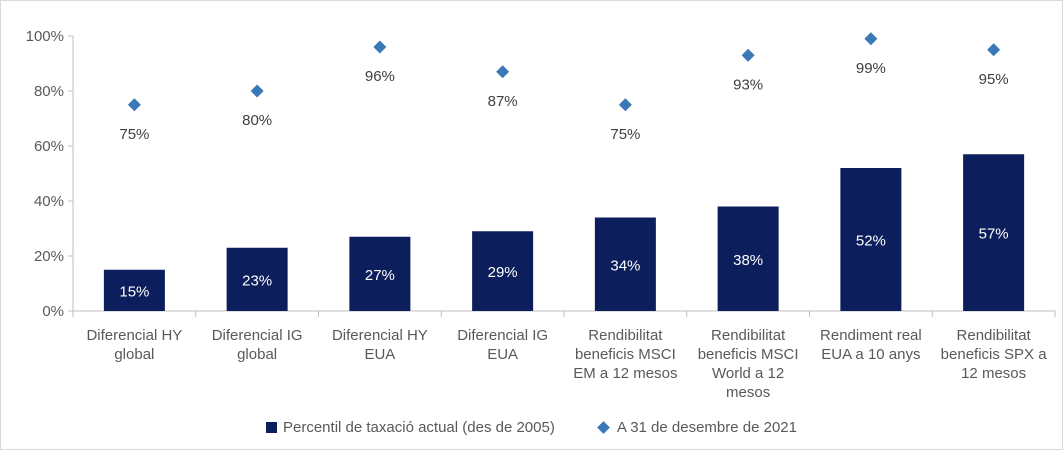 The height and width of the screenshot is (450, 1063). I want to click on x-category-label: Diferencial IG global, so click(257, 345).